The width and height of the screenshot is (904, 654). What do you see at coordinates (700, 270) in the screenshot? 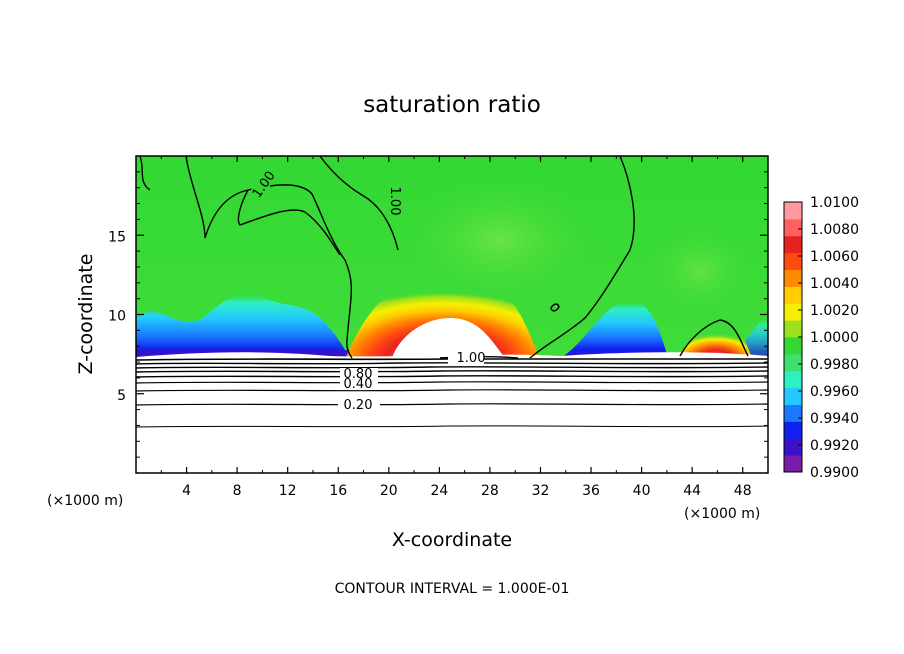
I see `light-patch-right` at bounding box center [700, 270].